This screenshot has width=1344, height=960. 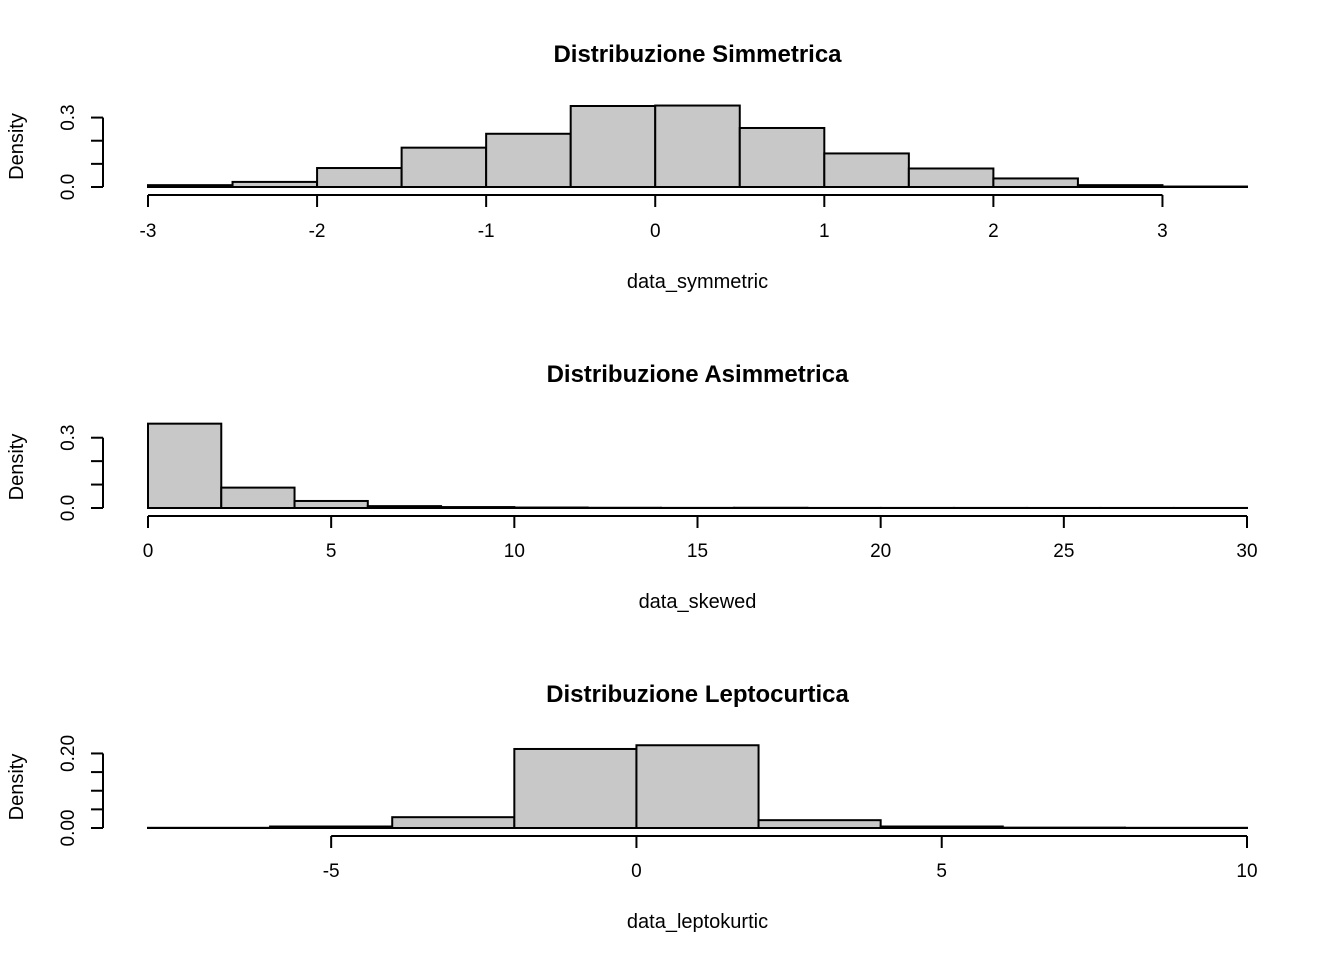 What do you see at coordinates (68, 753) in the screenshot?
I see `y-tick-label: 0.20` at bounding box center [68, 753].